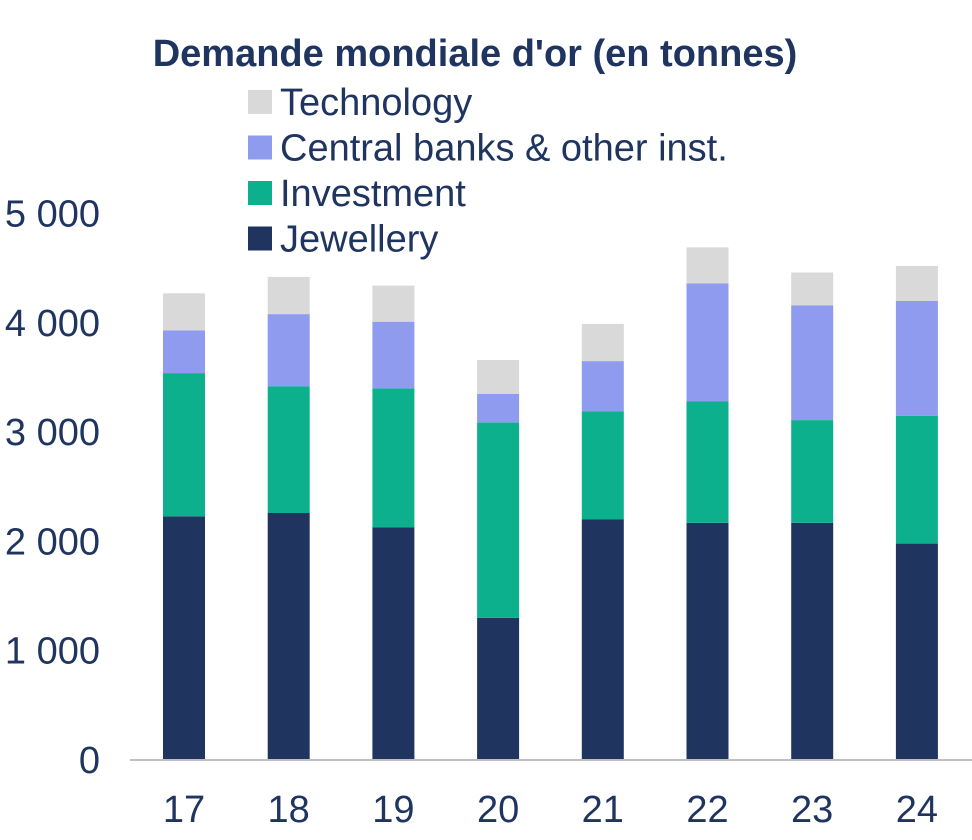  Describe the element at coordinates (89, 761) in the screenshot. I see `y-tick-label: 0` at that location.